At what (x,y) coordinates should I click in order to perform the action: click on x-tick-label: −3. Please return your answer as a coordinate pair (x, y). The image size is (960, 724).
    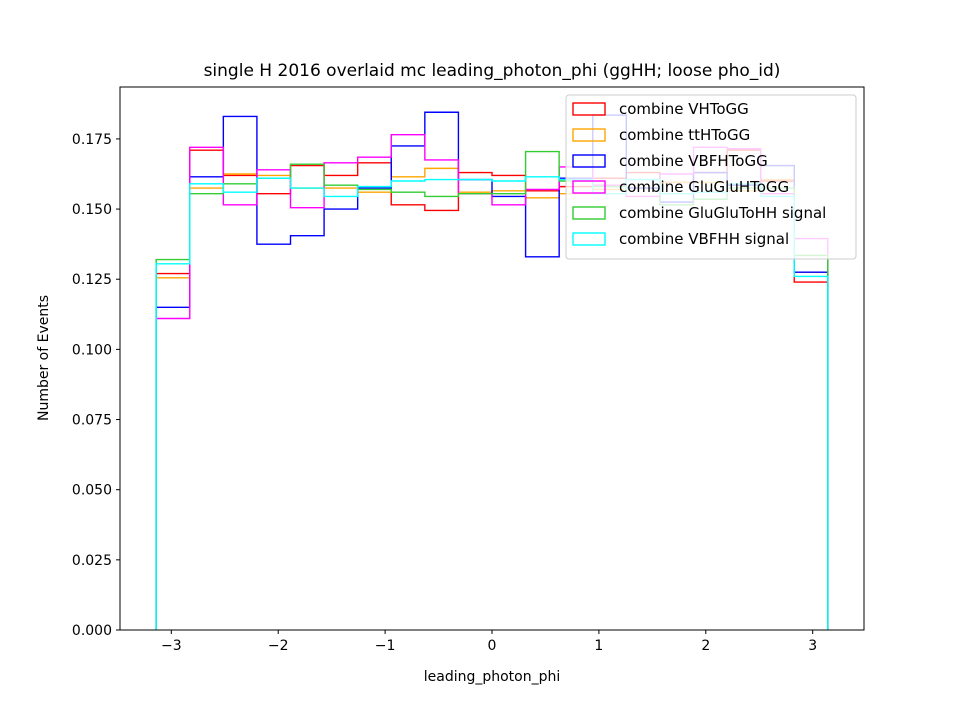
    Looking at the image, I should click on (171, 646).